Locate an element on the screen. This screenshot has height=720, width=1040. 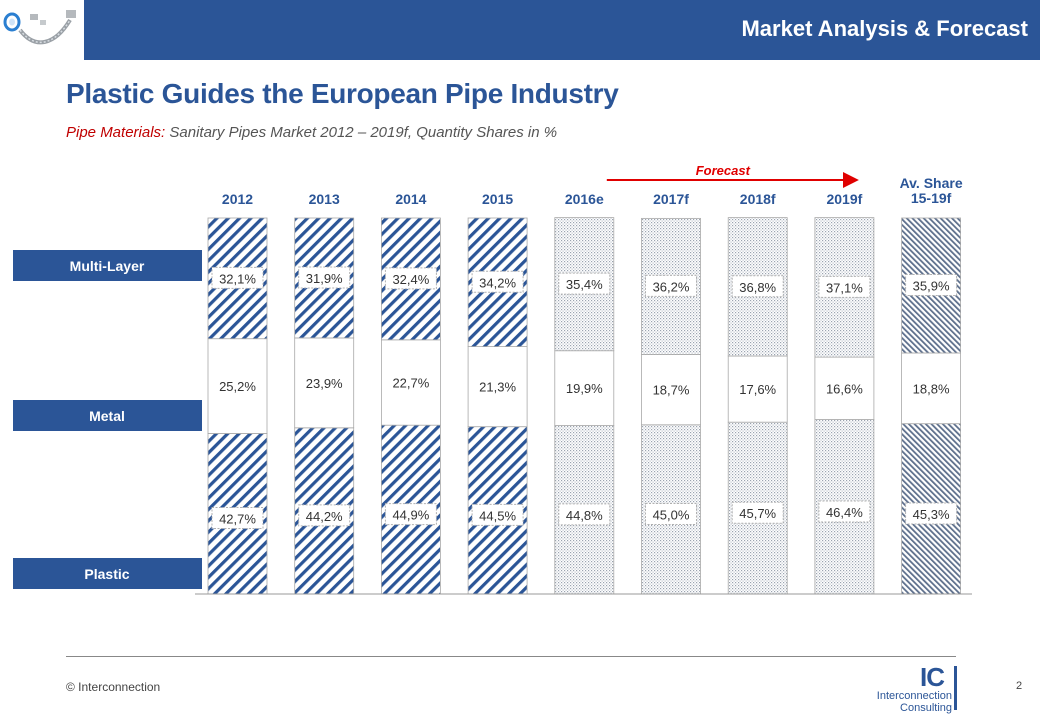
header-title: Market Analysis & Forecast is located at coordinates (884, 28).